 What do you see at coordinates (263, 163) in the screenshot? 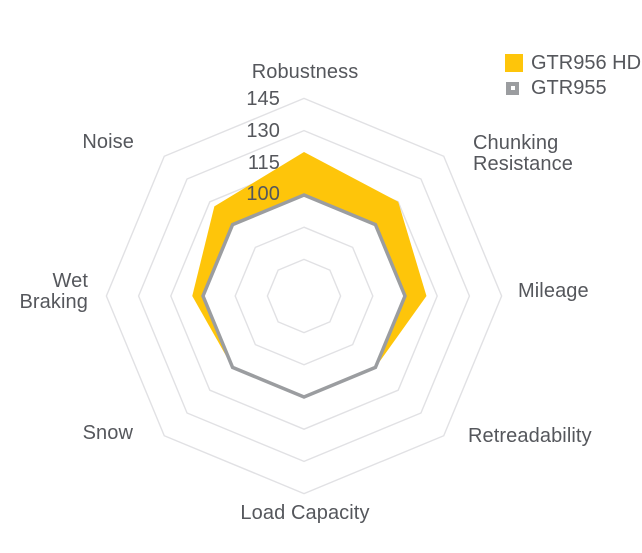
I see `tick-label-115: 115` at bounding box center [263, 163].